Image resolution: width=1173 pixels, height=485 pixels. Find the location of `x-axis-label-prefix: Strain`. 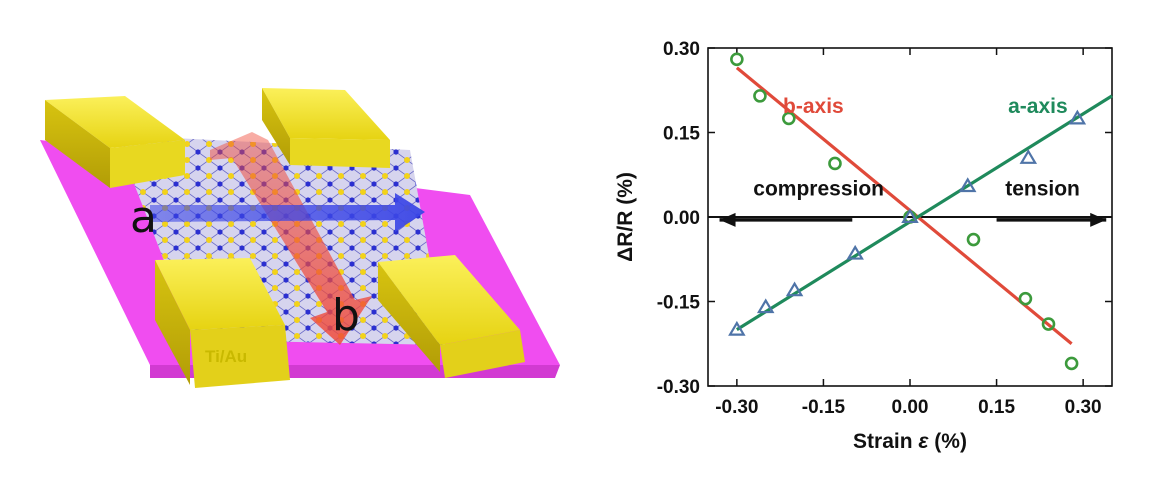

x-axis-label-prefix: Strain is located at coordinates (885, 441).